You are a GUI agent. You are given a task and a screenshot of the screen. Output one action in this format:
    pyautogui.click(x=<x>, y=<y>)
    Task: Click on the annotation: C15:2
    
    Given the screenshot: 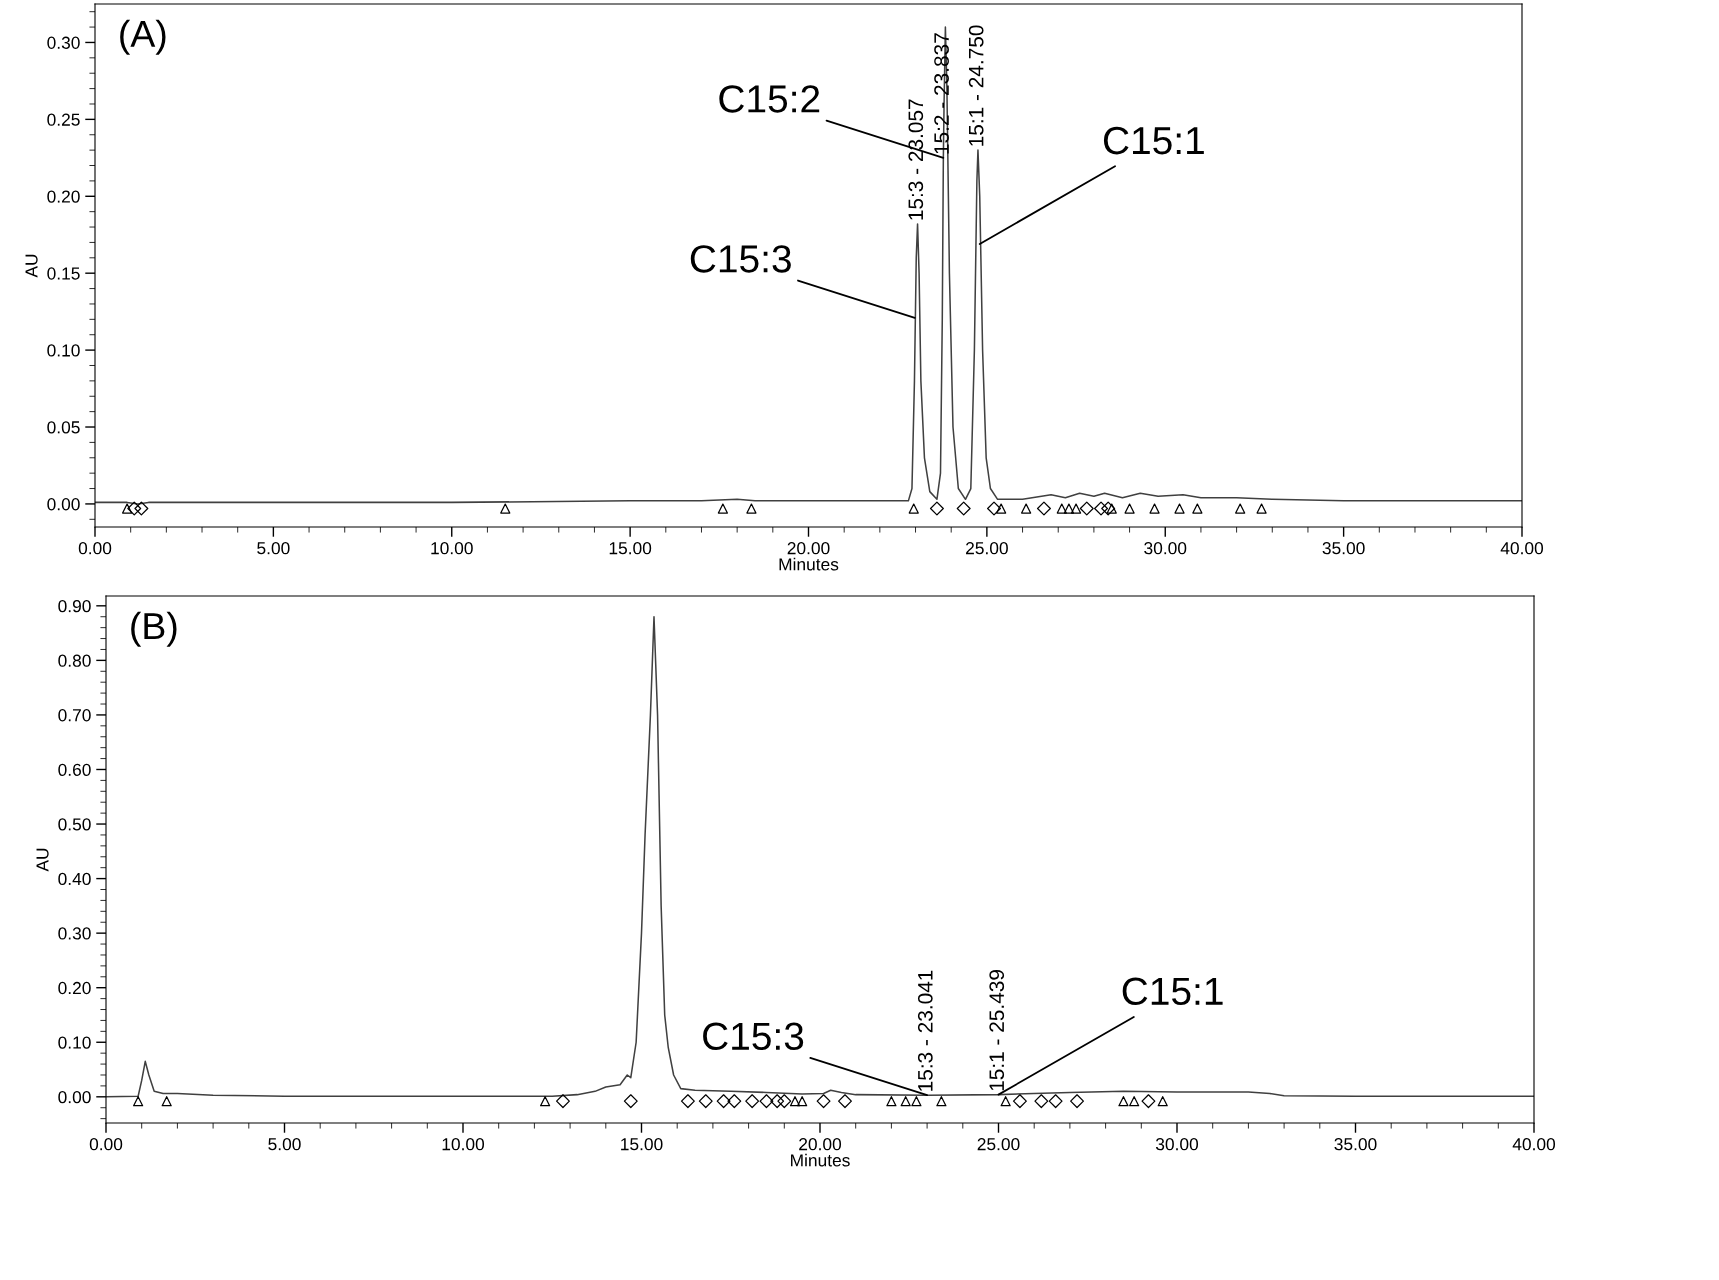 What is the action you would take?
    pyautogui.click(x=769, y=99)
    